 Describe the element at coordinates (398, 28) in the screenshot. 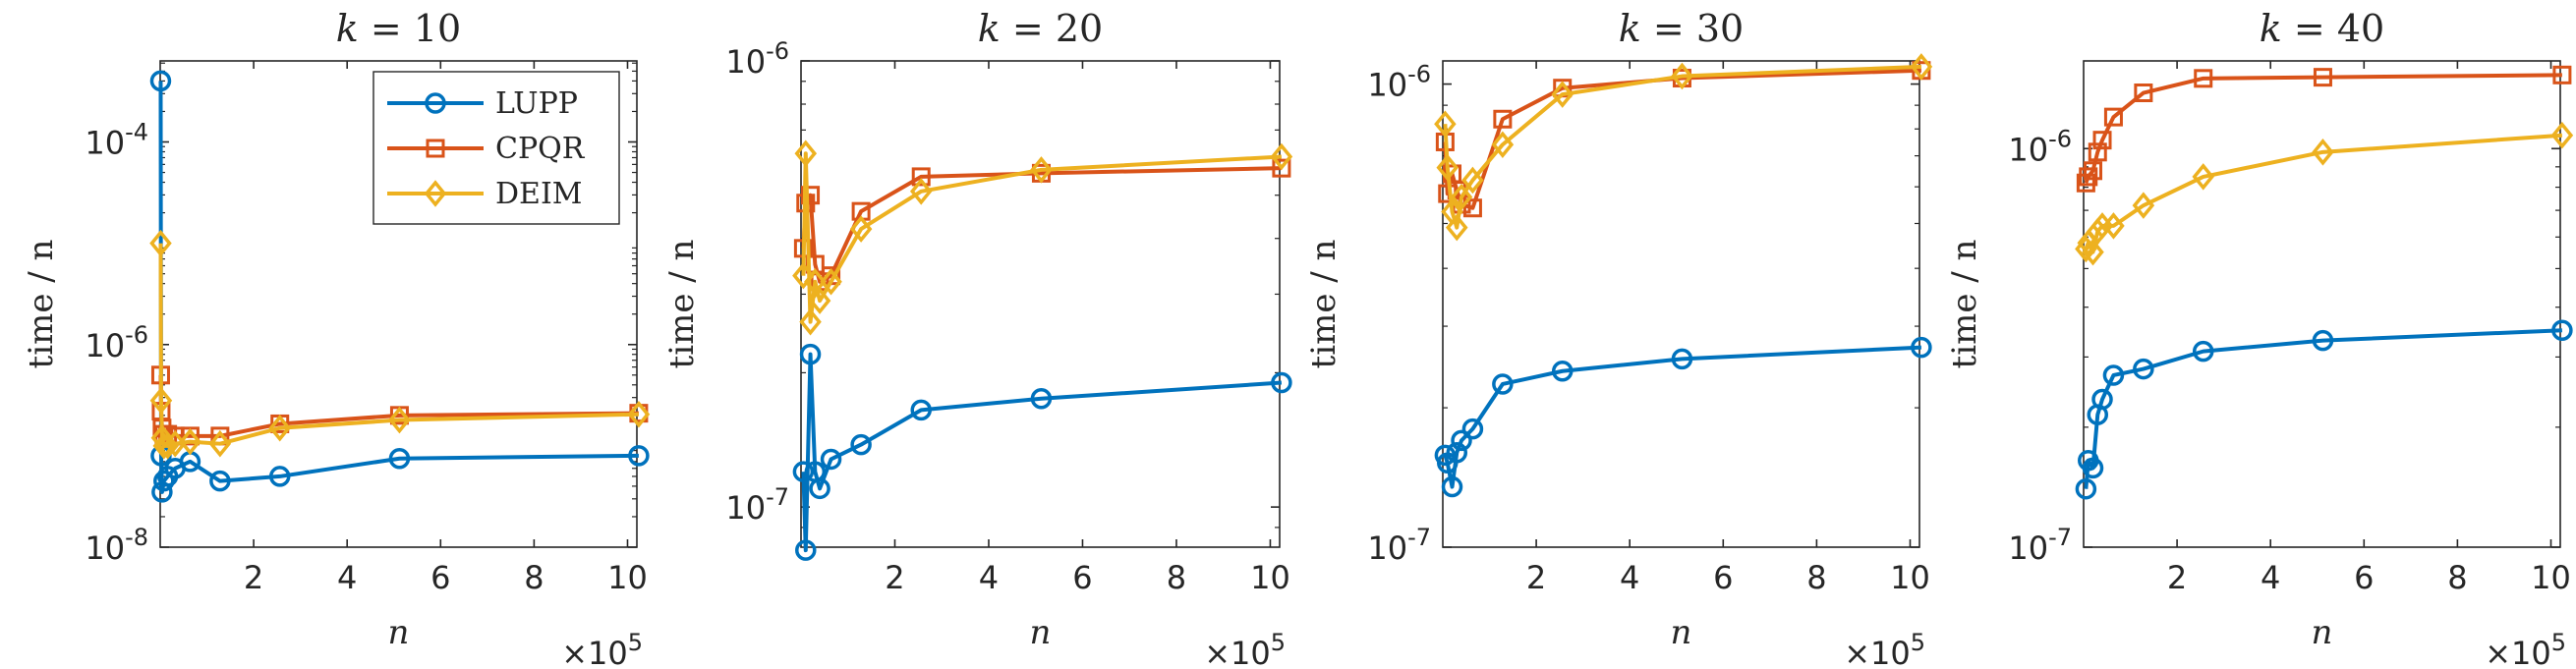

I see `chart-title: k = 10` at that location.